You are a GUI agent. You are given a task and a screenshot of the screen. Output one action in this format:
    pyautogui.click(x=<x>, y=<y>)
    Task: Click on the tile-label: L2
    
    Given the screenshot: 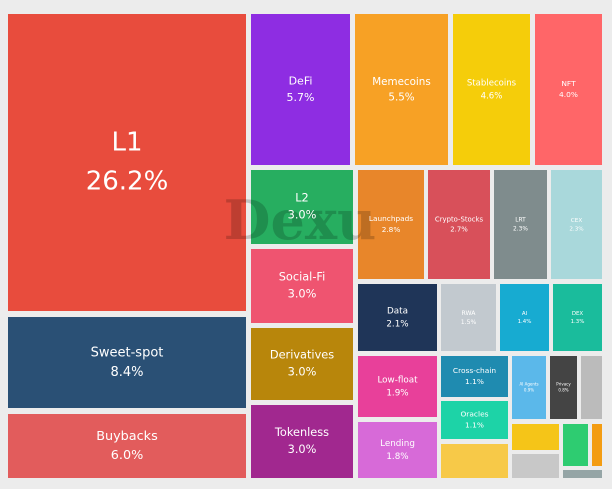 What is the action you would take?
    pyautogui.click(x=302, y=198)
    